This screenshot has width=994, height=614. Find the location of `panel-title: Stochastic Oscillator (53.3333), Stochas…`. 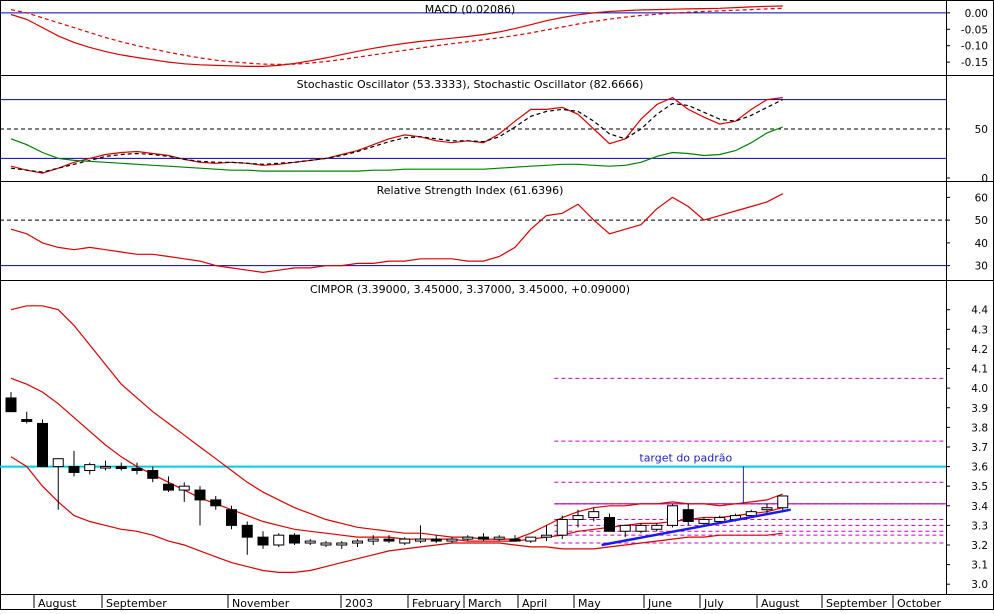

panel-title: Stochastic Oscillator (53.3333), Stochas… is located at coordinates (470, 84).